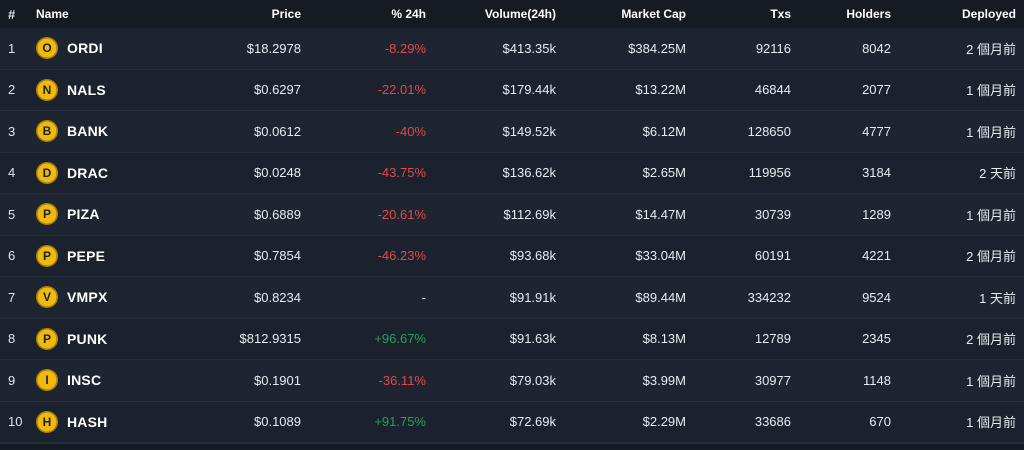  What do you see at coordinates (520, 14) in the screenshot?
I see `header-volume-24h: Volume(24h)` at bounding box center [520, 14].